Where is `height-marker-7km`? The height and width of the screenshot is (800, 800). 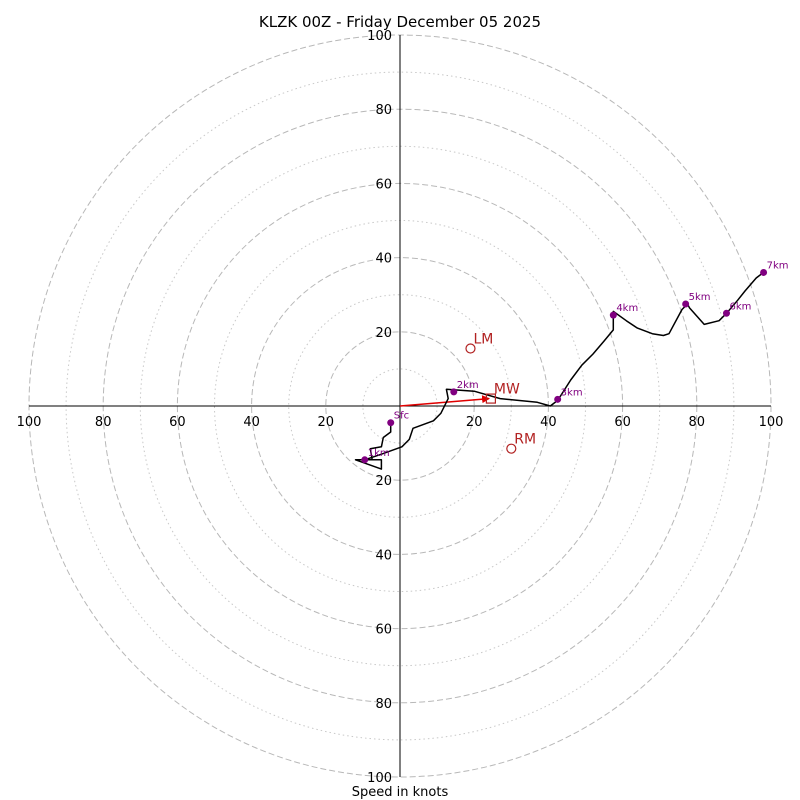 height-marker-7km is located at coordinates (764, 272).